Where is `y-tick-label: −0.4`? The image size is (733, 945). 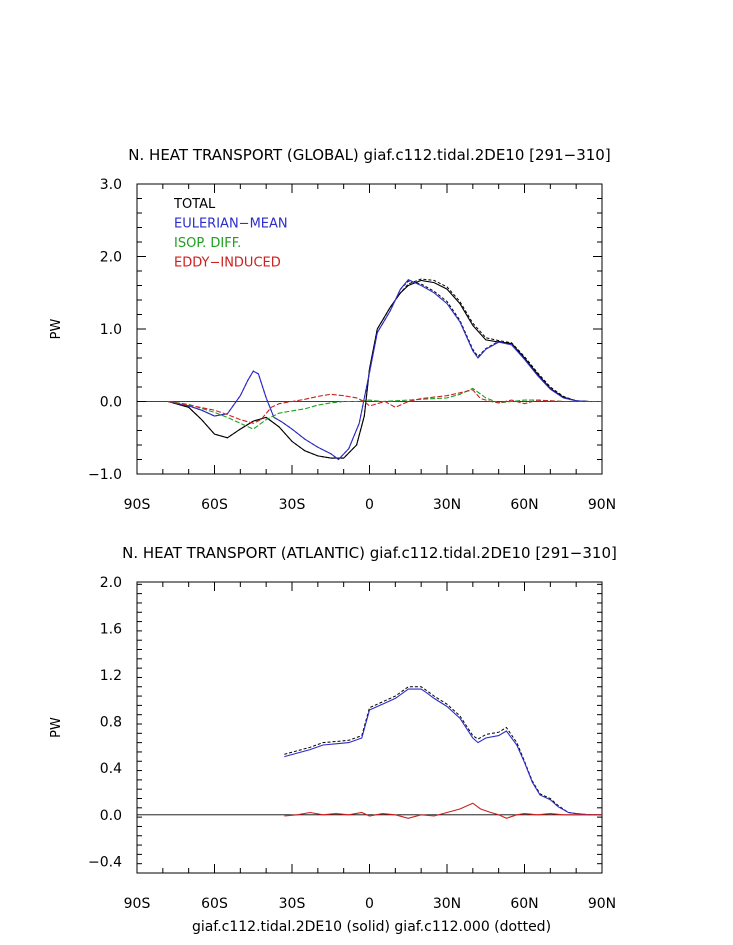 y-tick-label: −0.4 is located at coordinates (105, 862).